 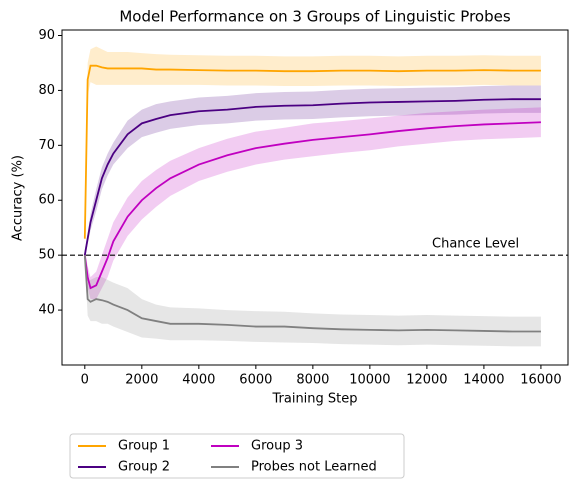 I want to click on x-tick-label: 10000, so click(x=369, y=380).